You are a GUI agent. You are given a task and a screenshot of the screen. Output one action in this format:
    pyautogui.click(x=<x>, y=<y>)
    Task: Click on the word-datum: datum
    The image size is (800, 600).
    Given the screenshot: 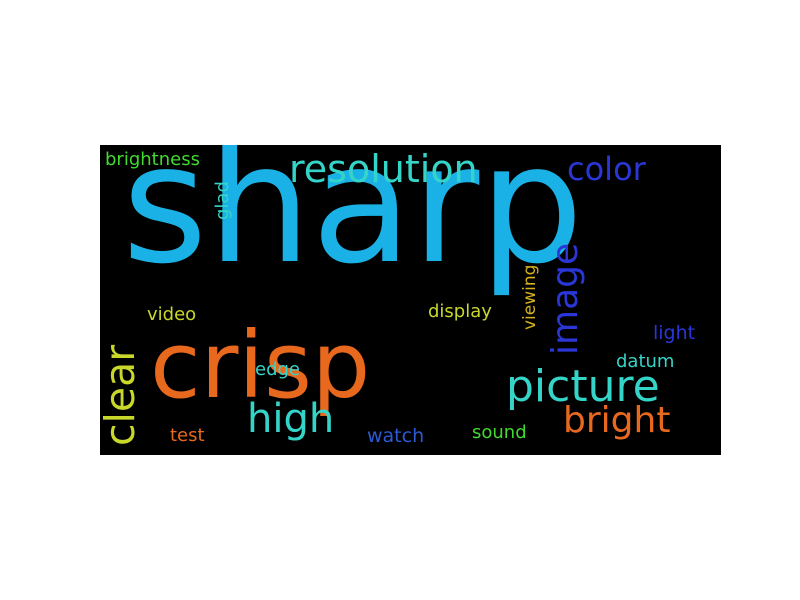 What is the action you would take?
    pyautogui.click(x=645, y=361)
    